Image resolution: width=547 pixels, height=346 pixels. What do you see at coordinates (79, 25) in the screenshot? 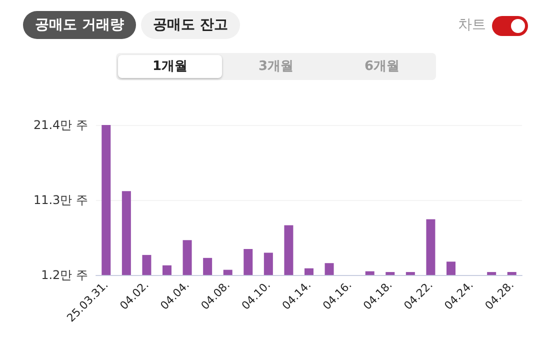
I see `text: 공매도 거래량` at bounding box center [79, 25].